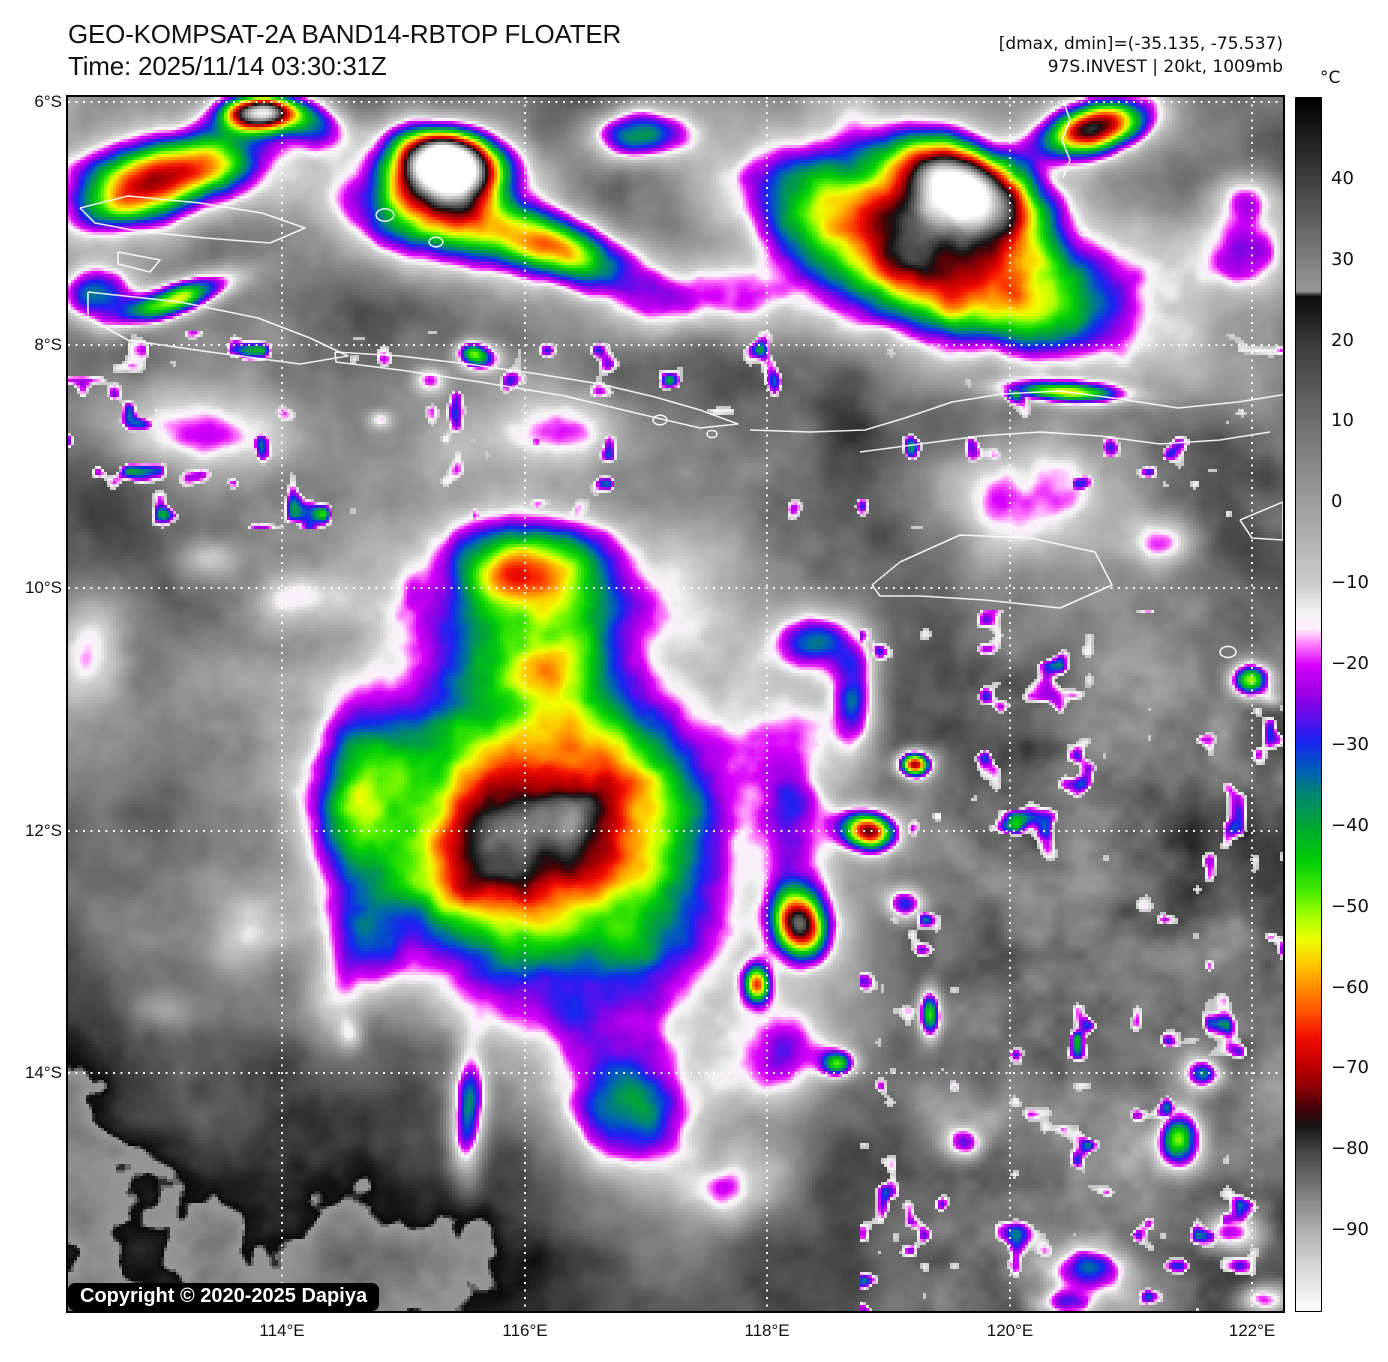  Describe the element at coordinates (43, 587) in the screenshot. I see `lat-tick-label: 10°S` at that location.